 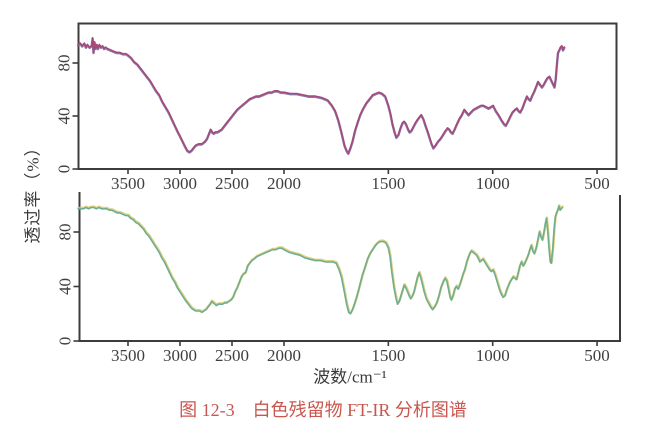 I want to click on x-axis-label: 波数/cm⁻¹, so click(x=350, y=377).